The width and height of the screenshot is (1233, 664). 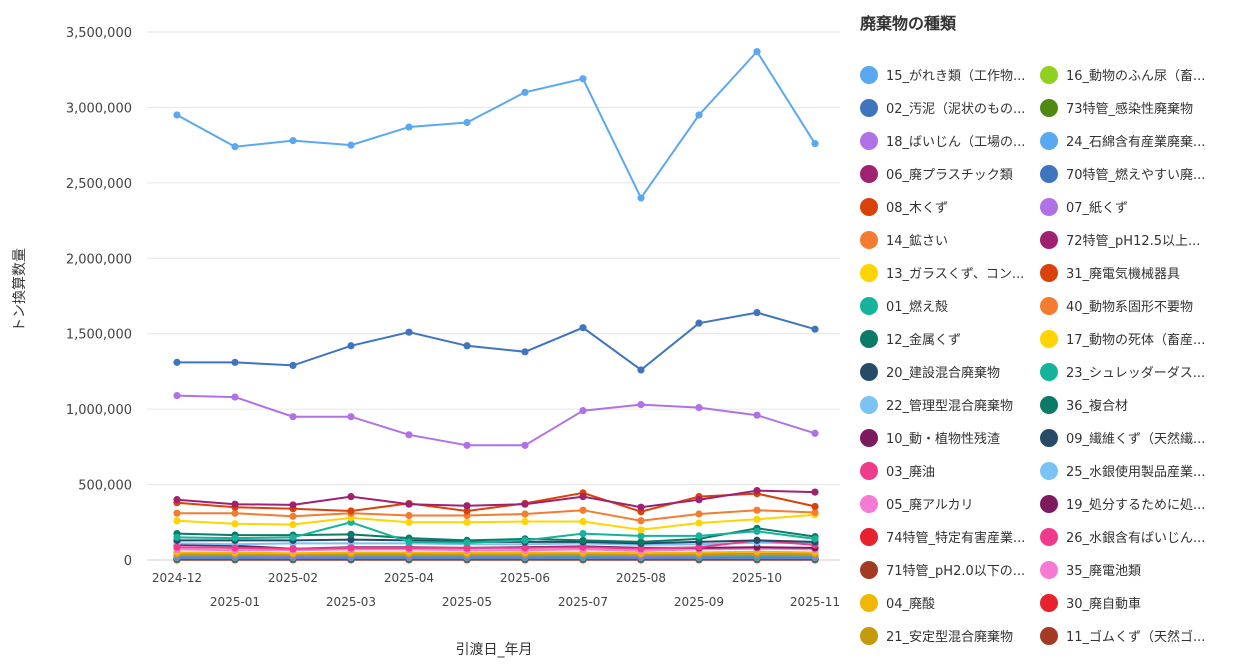 I want to click on legend-item: 10_動・植物性残渣, so click(x=950, y=437).